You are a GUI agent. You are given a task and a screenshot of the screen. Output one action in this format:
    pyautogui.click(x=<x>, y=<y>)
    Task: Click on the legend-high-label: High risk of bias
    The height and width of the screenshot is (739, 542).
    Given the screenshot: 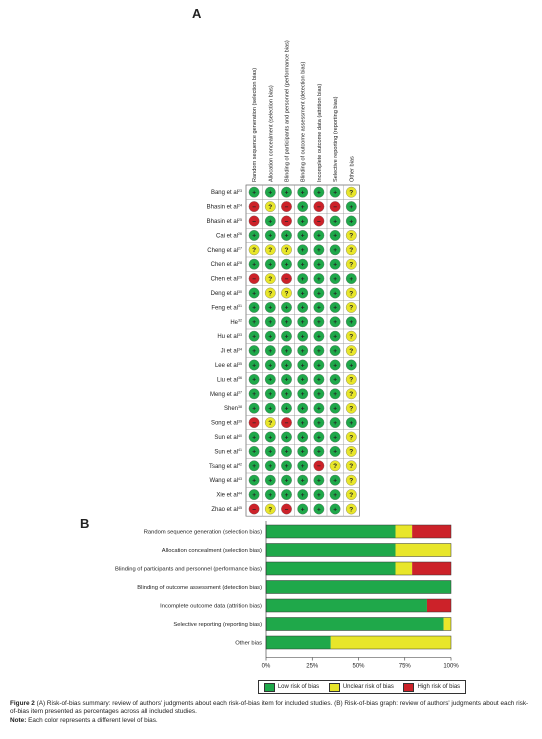 What is the action you would take?
    pyautogui.click(x=439, y=687)
    